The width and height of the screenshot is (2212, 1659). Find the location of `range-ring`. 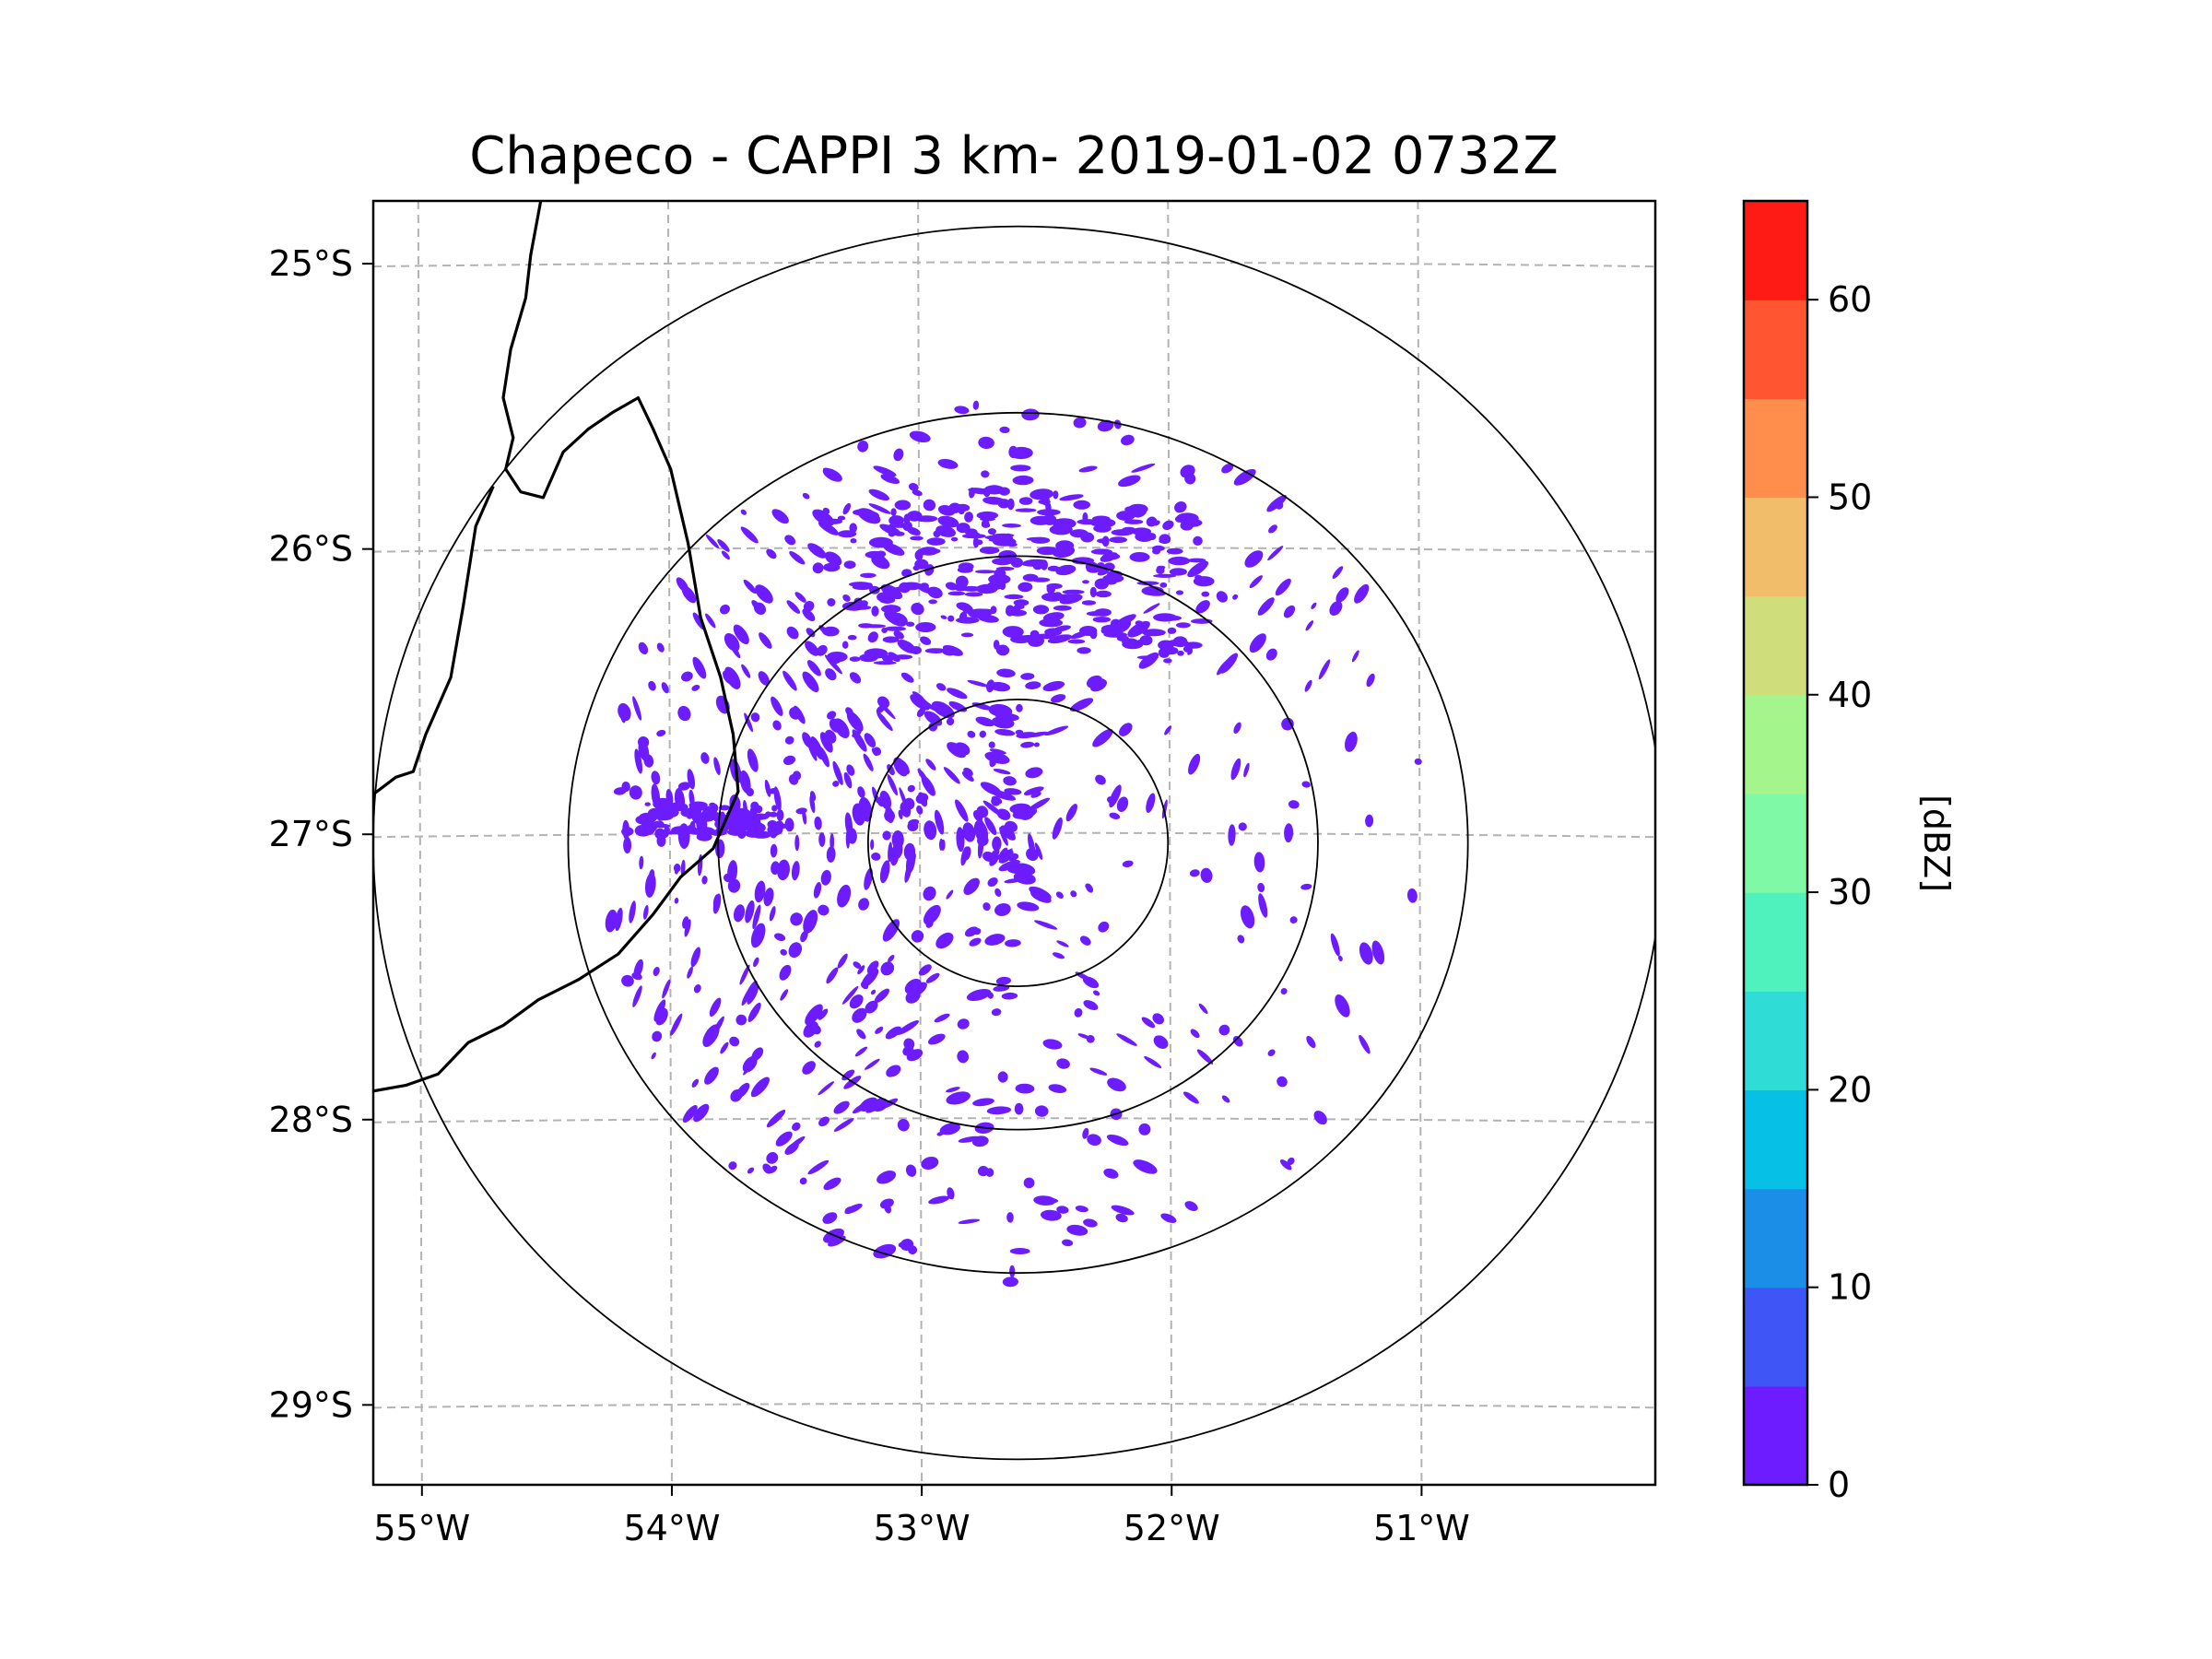

range-ring is located at coordinates (1018, 843).